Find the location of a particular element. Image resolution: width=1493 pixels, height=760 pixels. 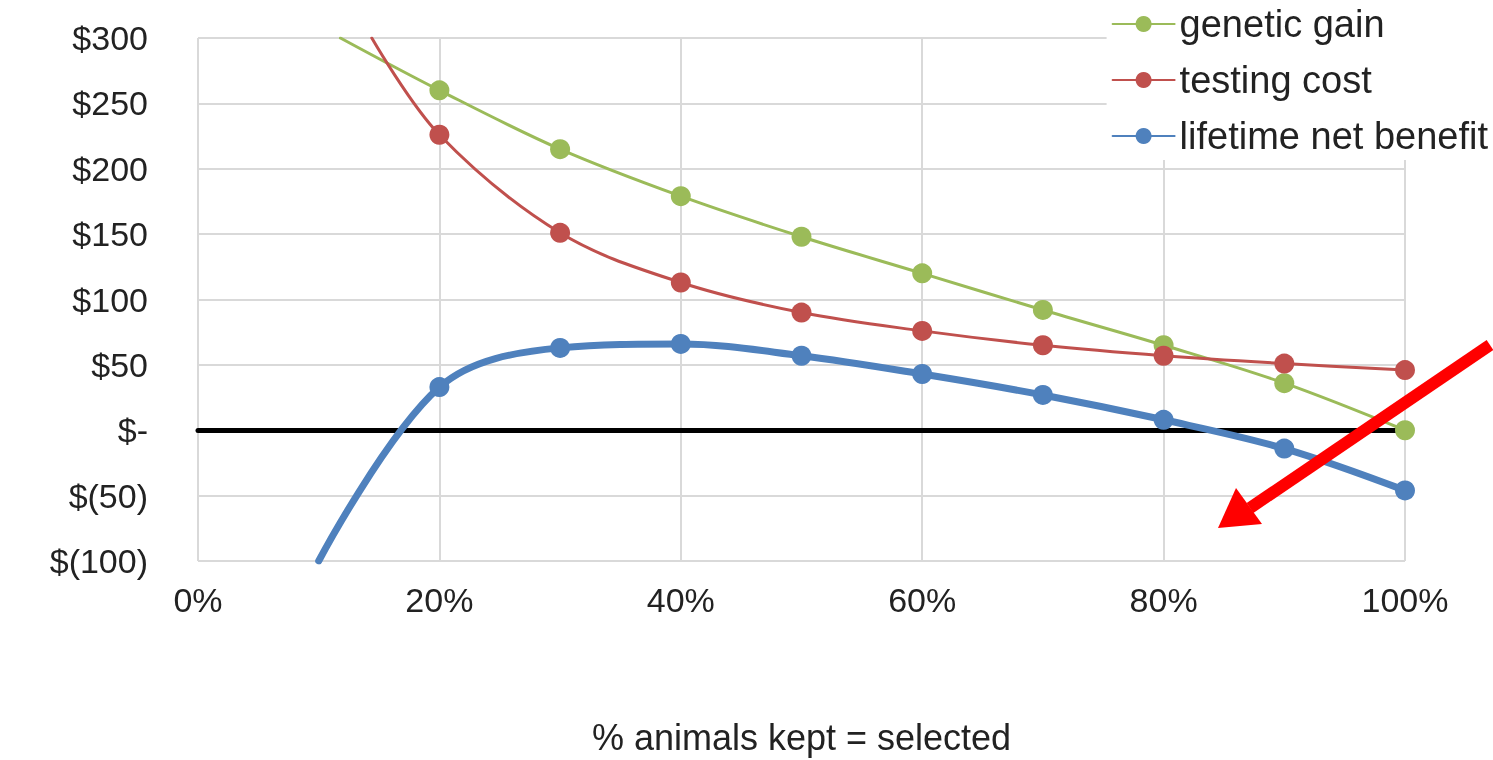

y-tick-label: $- is located at coordinates (132, 430).